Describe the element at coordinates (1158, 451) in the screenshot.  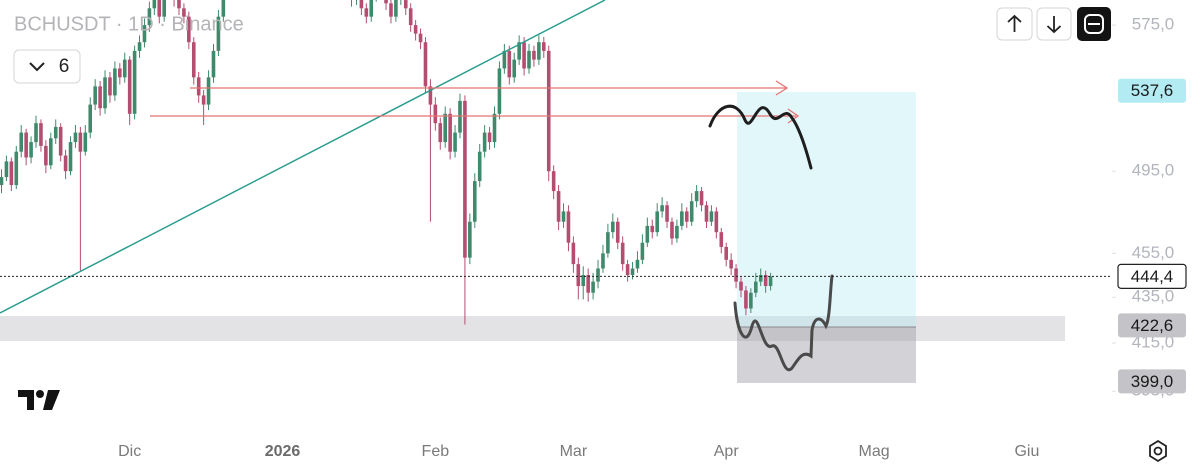
I see `settings-button` at that location.